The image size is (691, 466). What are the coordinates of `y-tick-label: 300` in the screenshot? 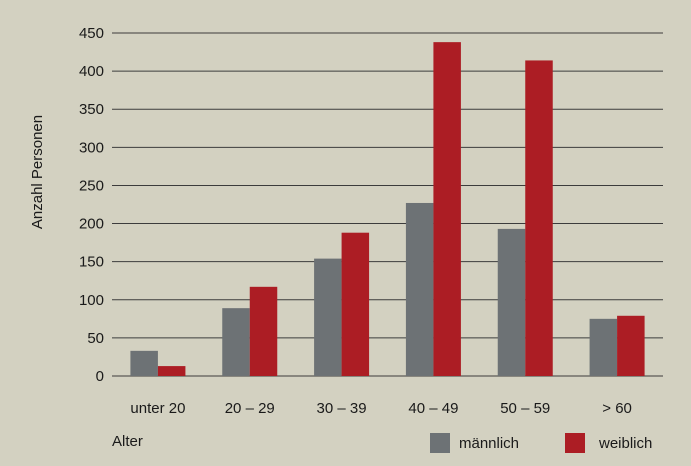 It's located at (91, 147).